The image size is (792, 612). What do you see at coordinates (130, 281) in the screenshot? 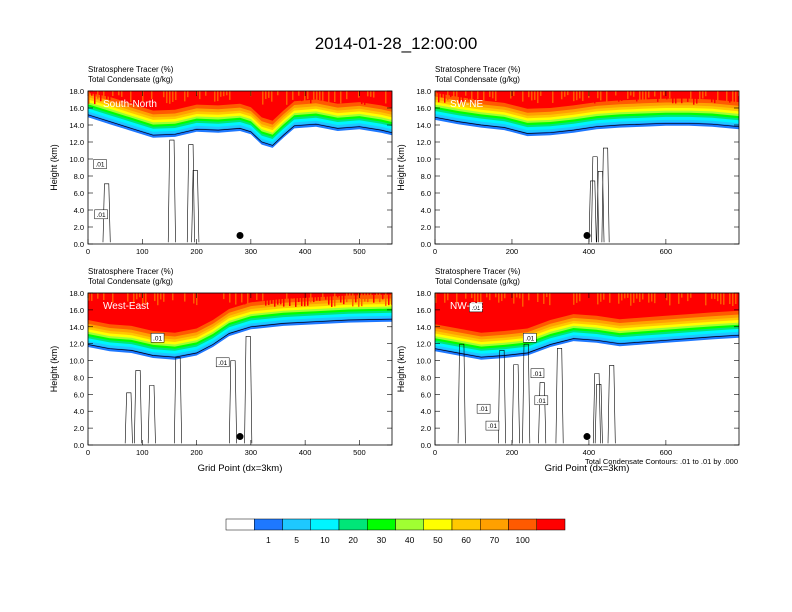
I see `panel-title-line: Total Condensate (g/kg)` at bounding box center [130, 281].